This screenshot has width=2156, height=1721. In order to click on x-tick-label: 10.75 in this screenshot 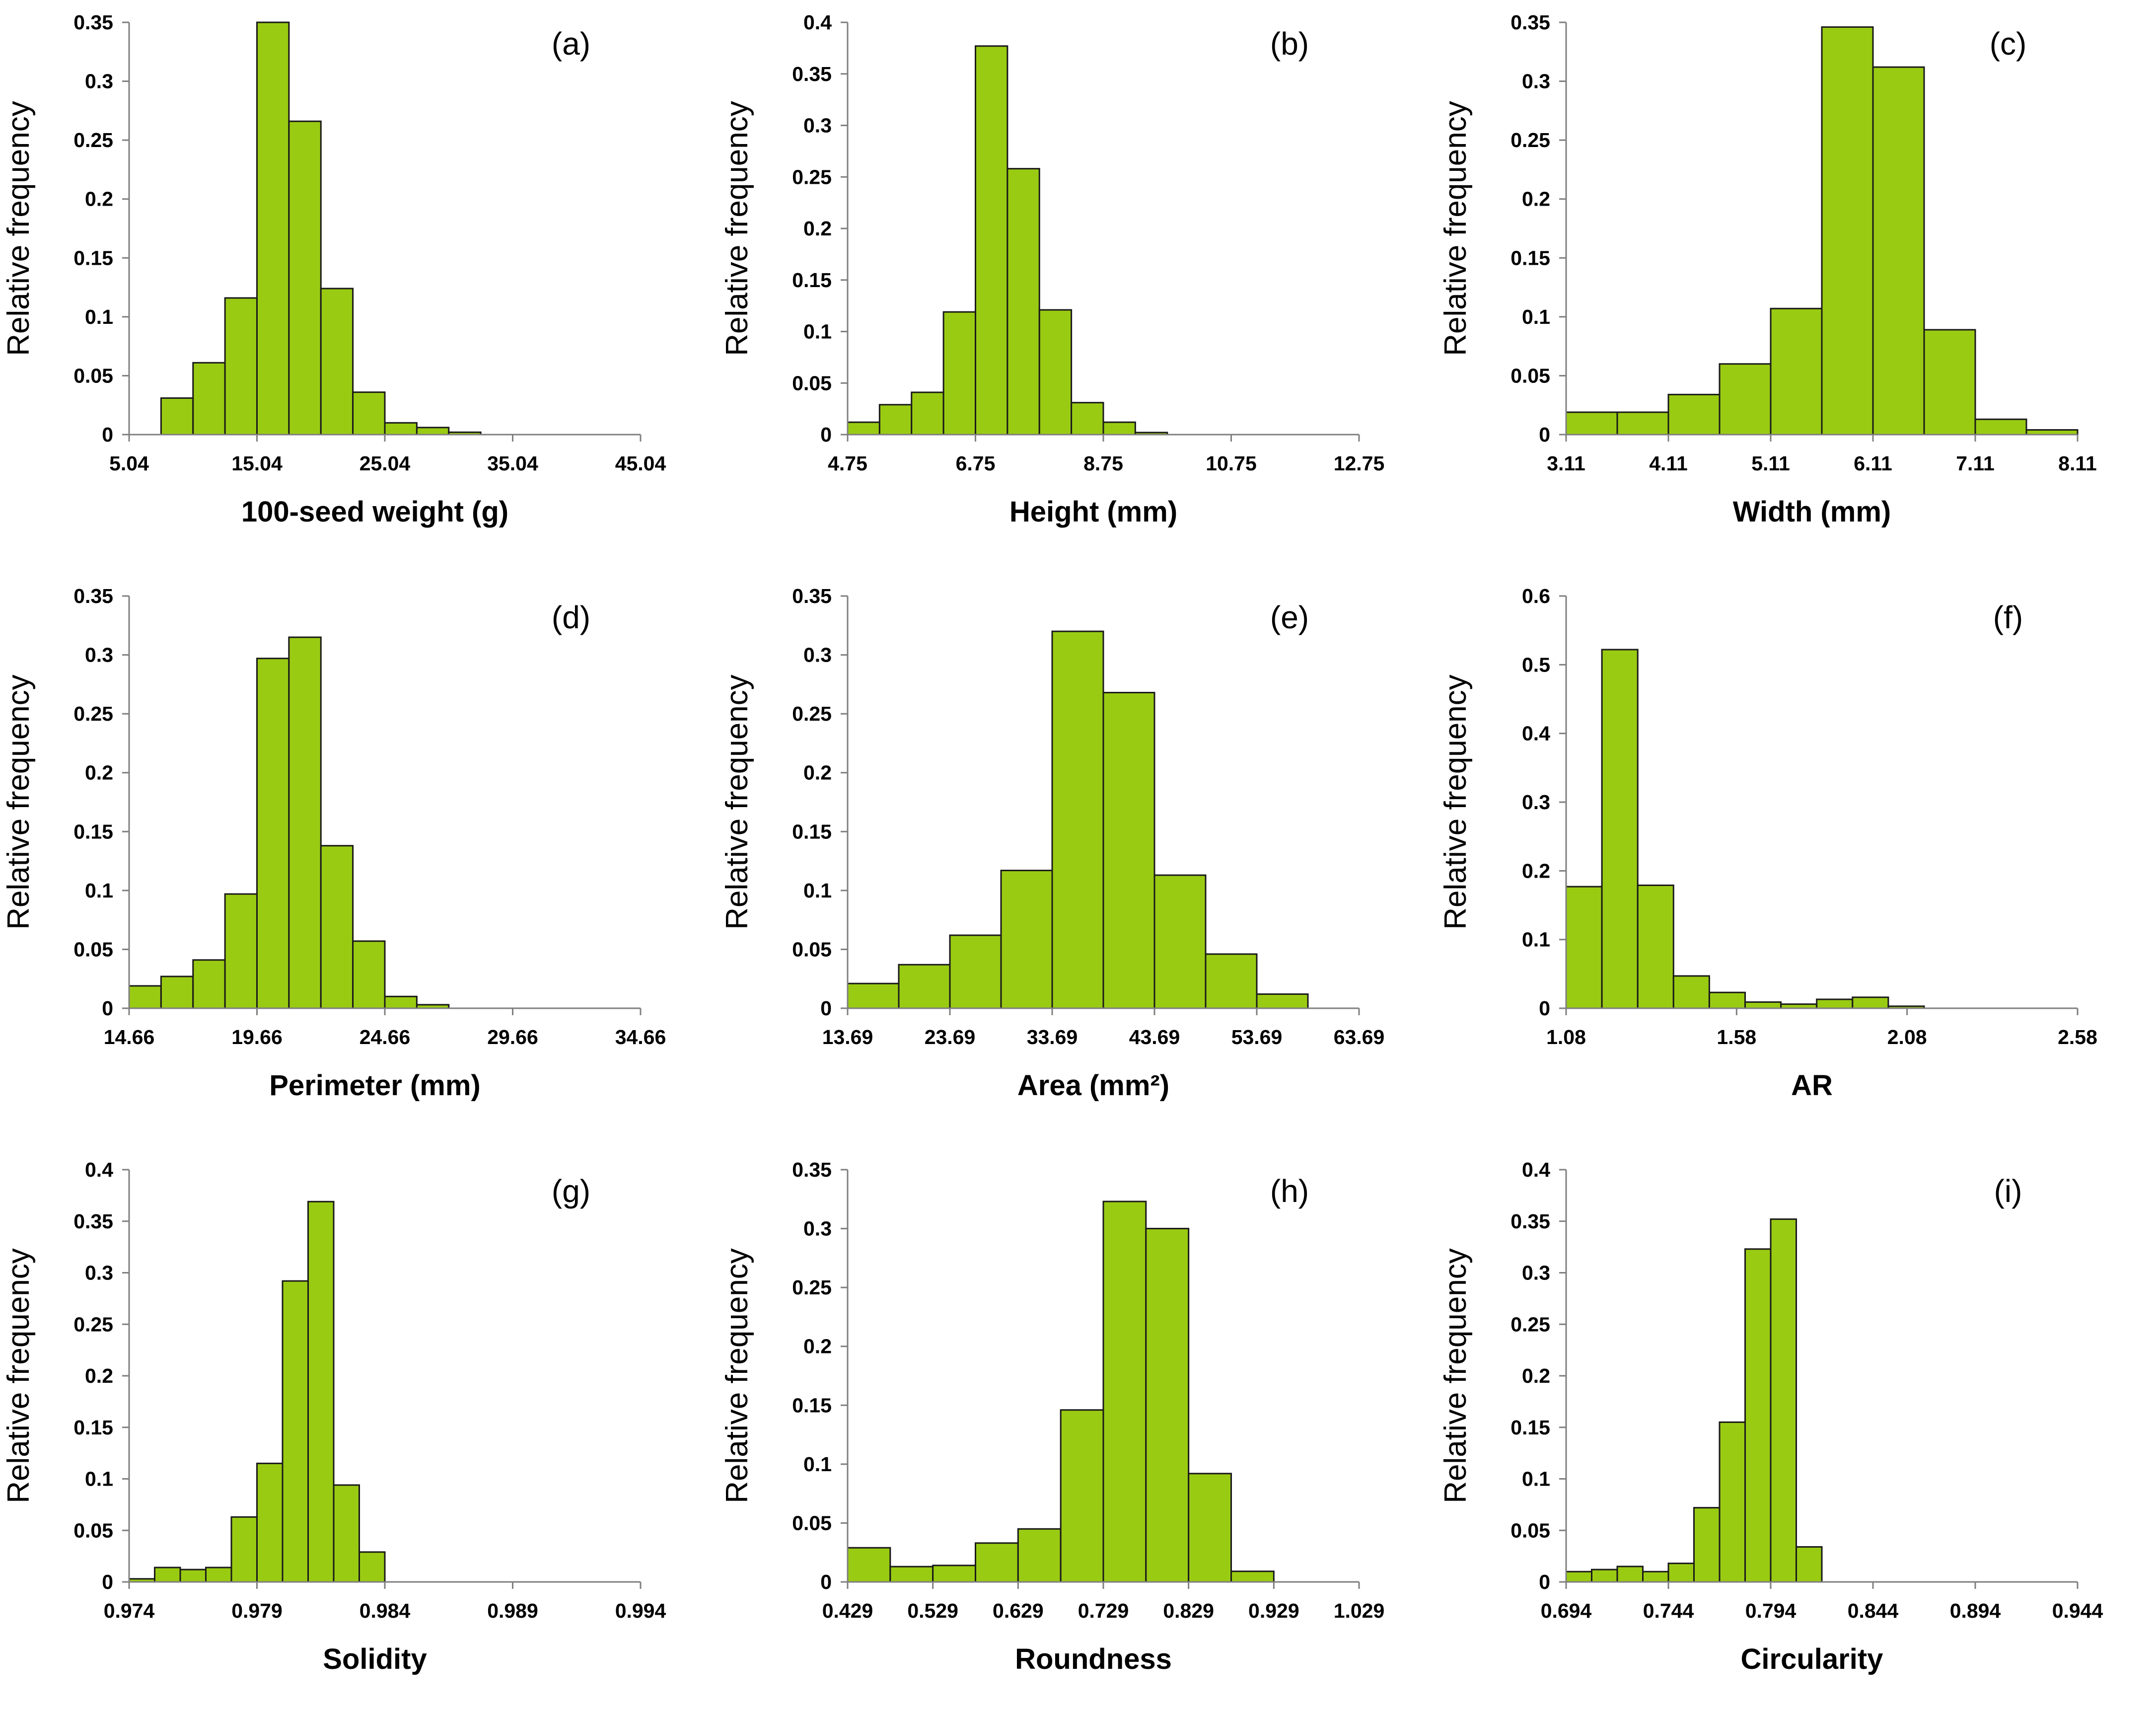, I will do `click(1231, 463)`.